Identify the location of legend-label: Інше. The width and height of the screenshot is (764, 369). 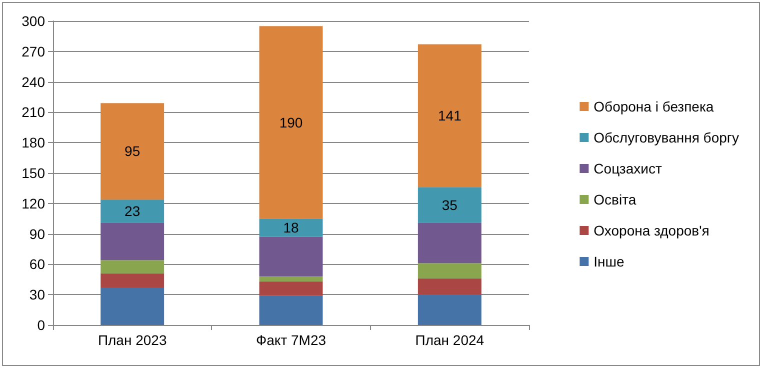
(609, 262).